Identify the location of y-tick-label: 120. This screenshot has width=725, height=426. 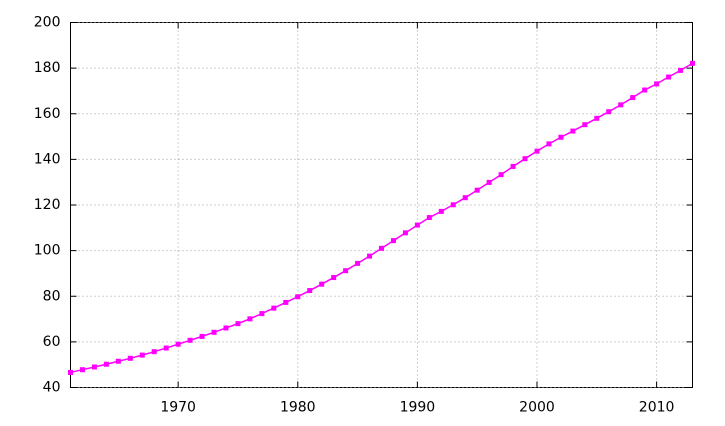
(47, 205).